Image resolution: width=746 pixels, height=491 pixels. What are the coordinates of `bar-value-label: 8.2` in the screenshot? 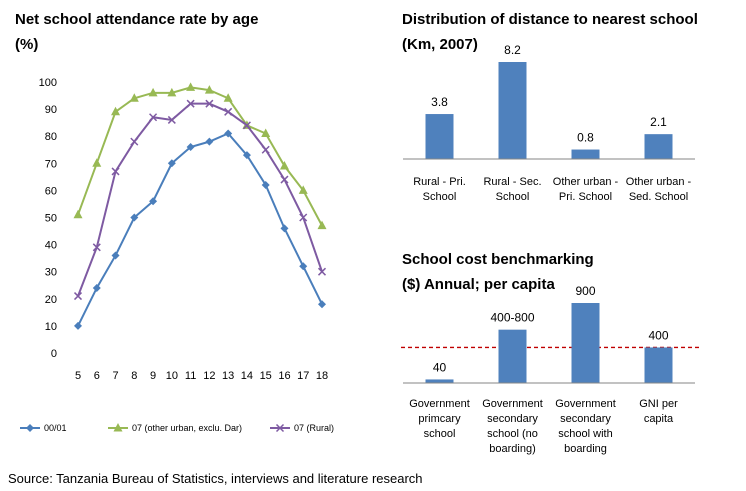 It's located at (512, 50).